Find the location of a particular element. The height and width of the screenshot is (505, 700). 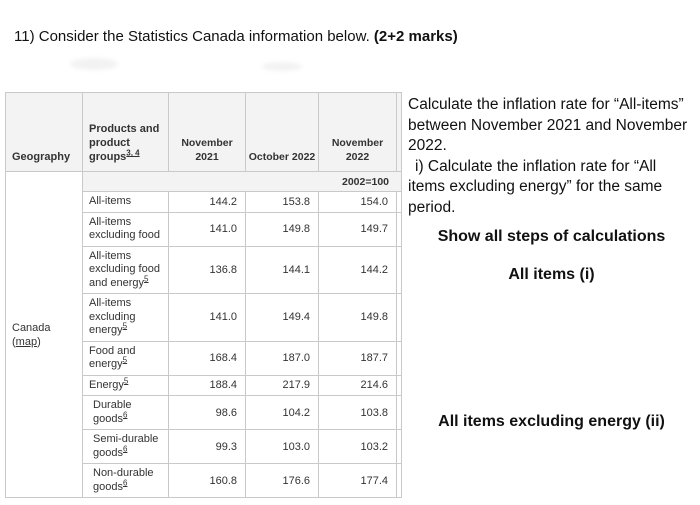

table-row-energy: Energy5 188.4 217.9 214.6 is located at coordinates (204, 385).